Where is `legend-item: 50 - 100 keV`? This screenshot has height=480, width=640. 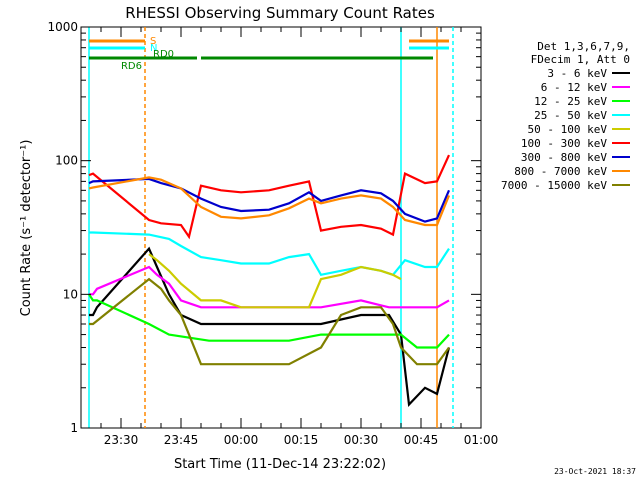
legend-item: 50 - 100 keV is located at coordinates (545, 129).